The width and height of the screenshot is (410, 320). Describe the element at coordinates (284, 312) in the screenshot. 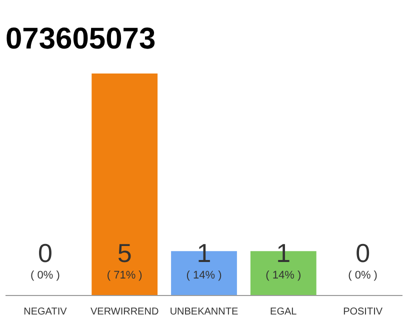

I see `x-tick-label: EGAL` at that location.